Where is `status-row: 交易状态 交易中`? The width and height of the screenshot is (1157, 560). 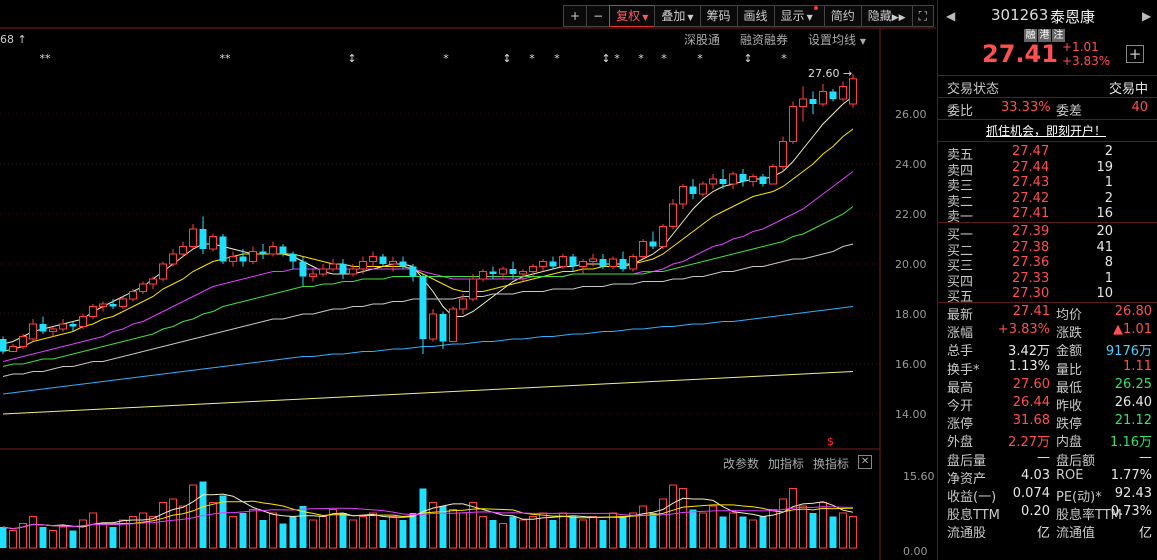 status-row: 交易状态 交易中 is located at coordinates (1047, 87).